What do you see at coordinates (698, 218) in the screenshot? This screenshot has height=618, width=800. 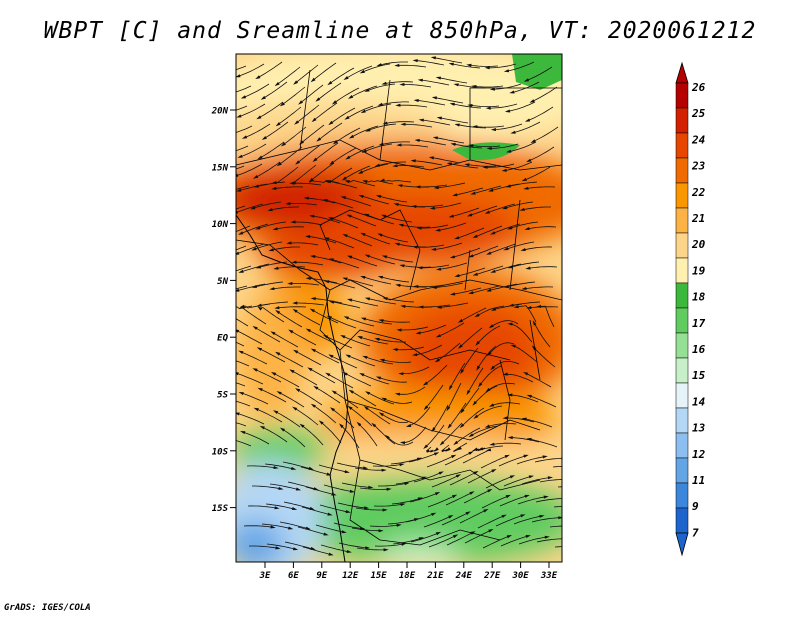 I see `colorbar-label: 21` at bounding box center [698, 218].